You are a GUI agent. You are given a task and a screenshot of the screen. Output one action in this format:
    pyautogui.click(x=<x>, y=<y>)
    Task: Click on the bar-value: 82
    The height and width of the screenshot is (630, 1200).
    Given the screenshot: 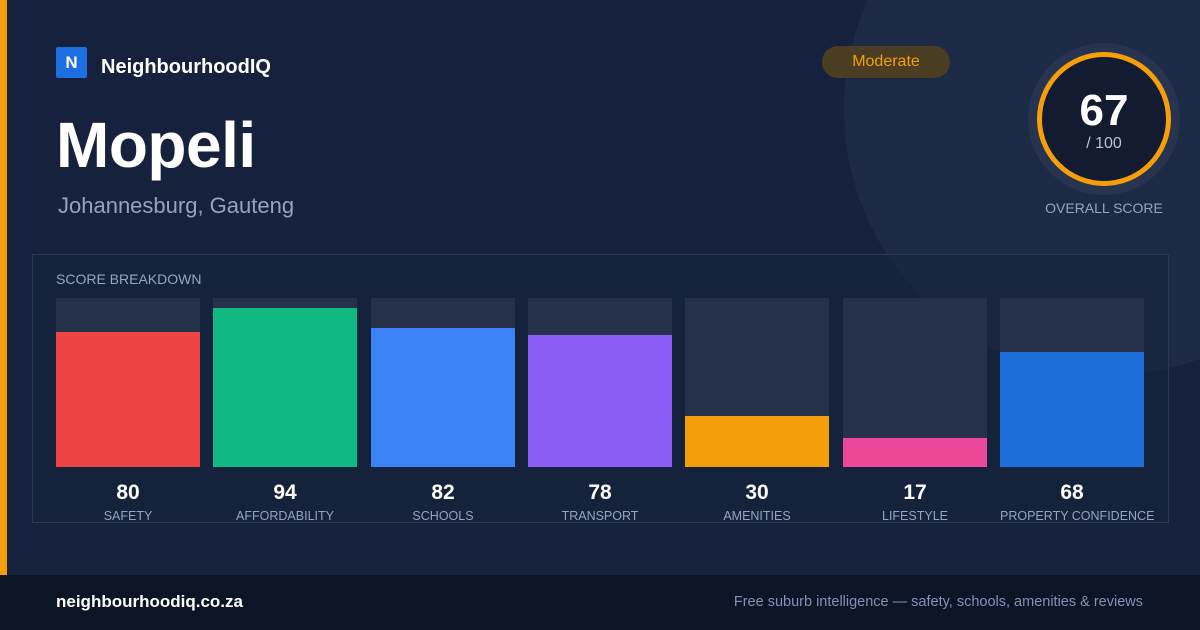 What is the action you would take?
    pyautogui.click(x=443, y=492)
    